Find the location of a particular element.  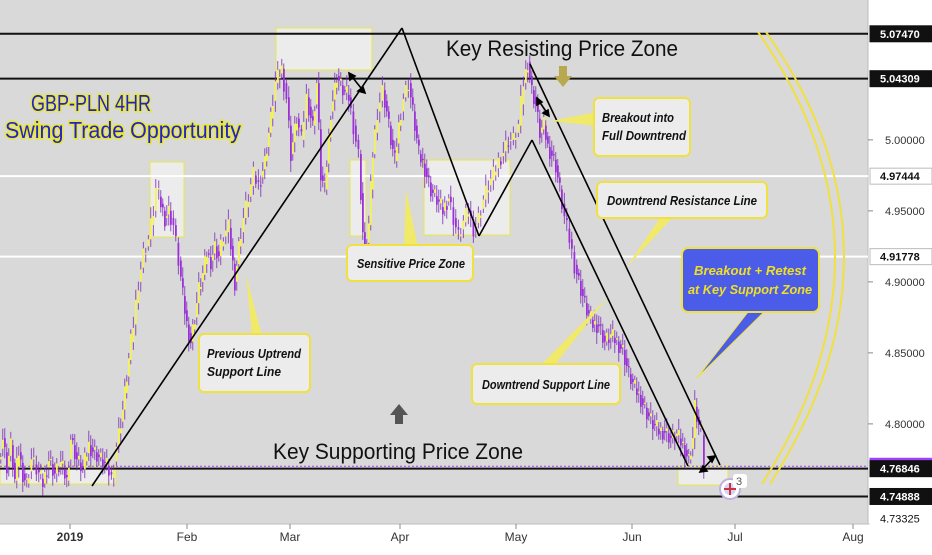

x-ticks: 2019 Feb Mar Apr May Jun Jul Aug is located at coordinates (460, 534).